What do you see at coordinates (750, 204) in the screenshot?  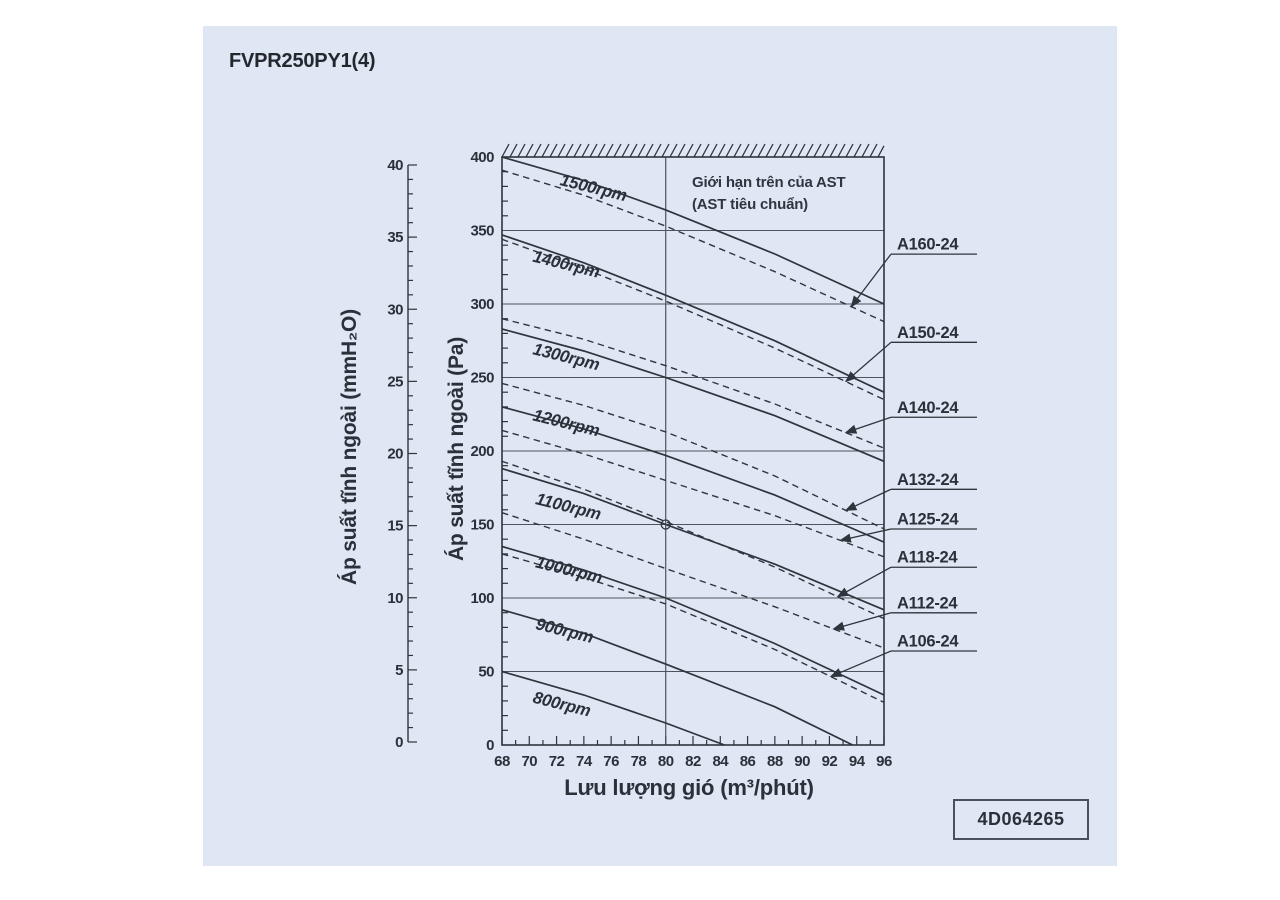 I see `upper-limit-note-line2: (AST tiêu chuẩn)` at bounding box center [750, 204].